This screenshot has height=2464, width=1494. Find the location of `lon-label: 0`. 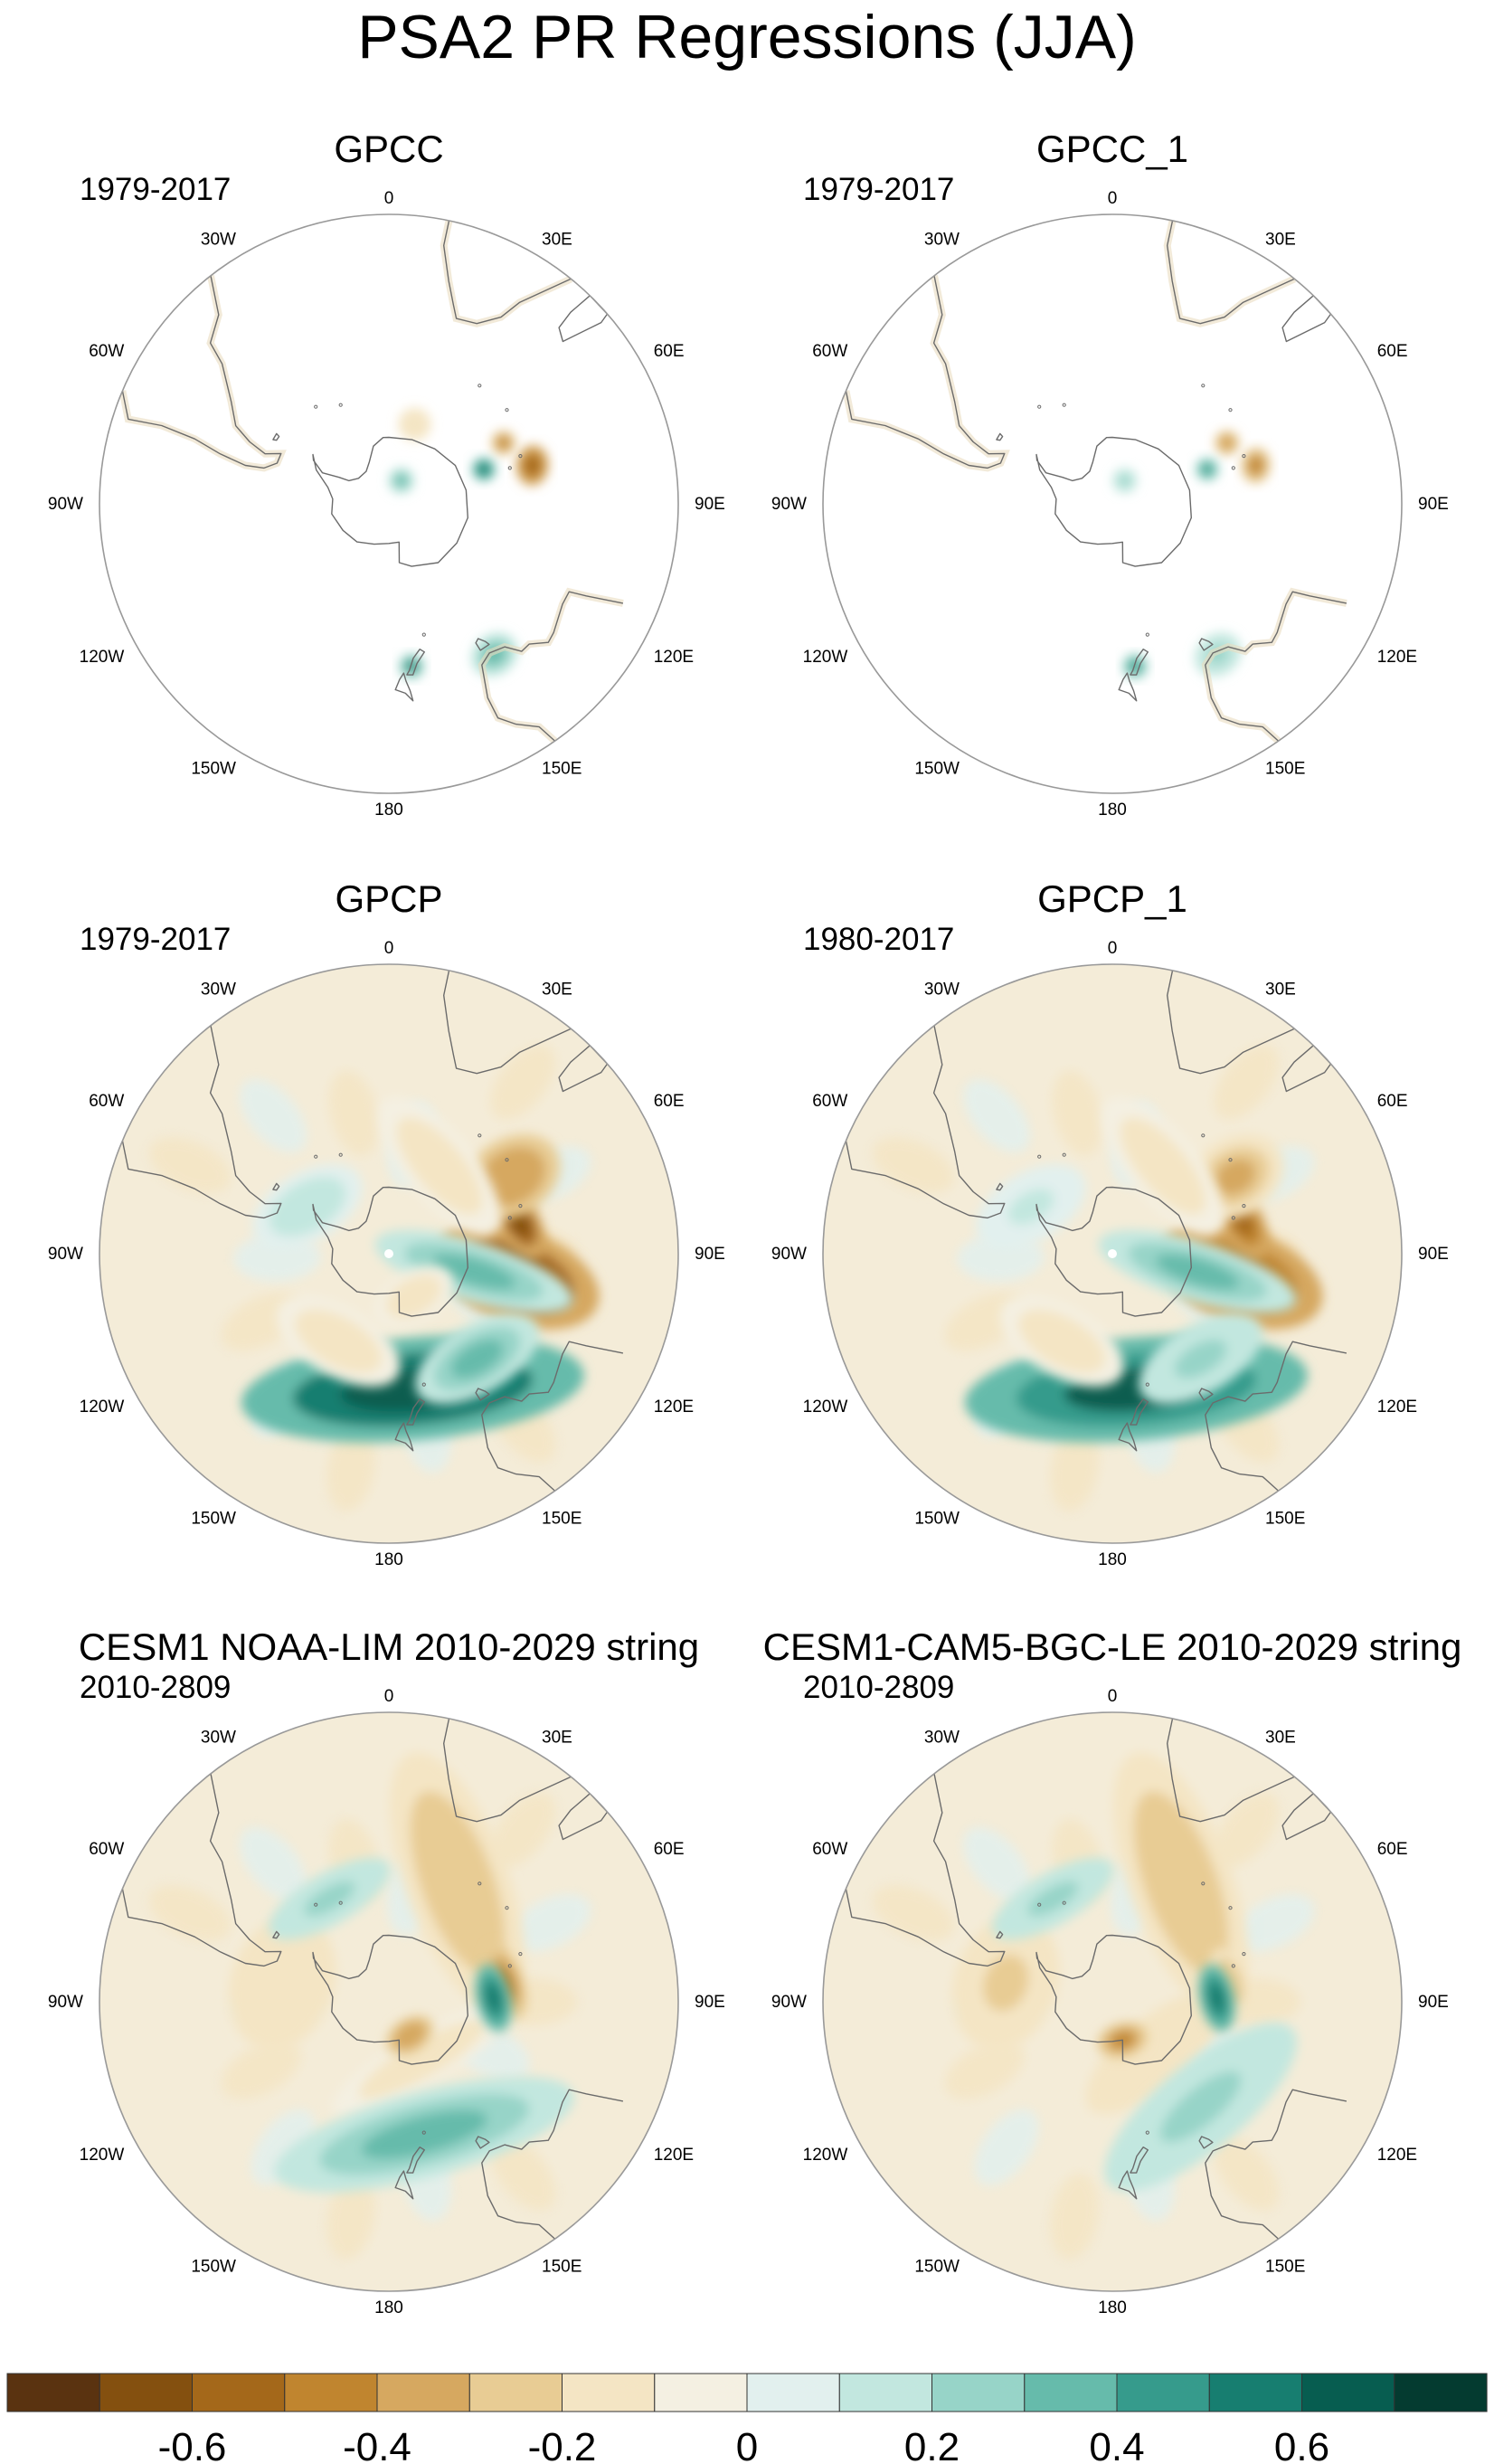

lon-label: 0 is located at coordinates (1113, 1697).